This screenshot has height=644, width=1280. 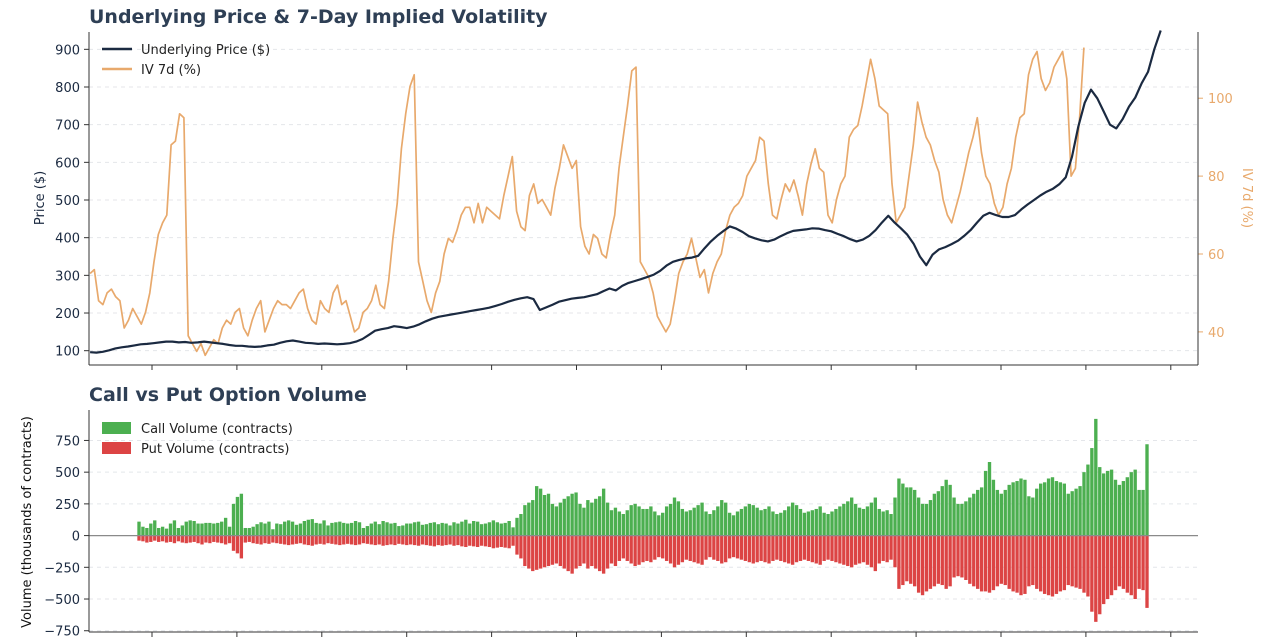 What do you see at coordinates (1220, 99) in the screenshot?
I see `top-y2-tick-label: 100` at bounding box center [1220, 99].